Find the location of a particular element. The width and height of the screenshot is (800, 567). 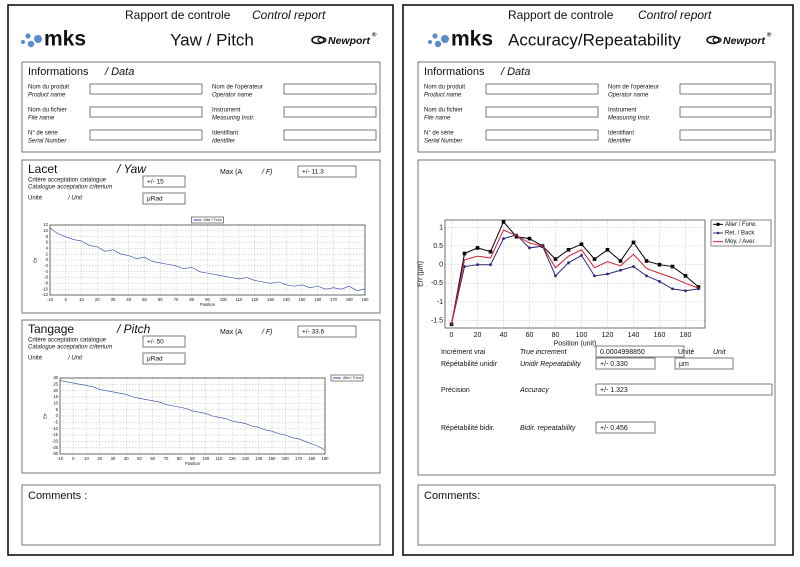

x-tick-label: -10 is located at coordinates (60, 458).